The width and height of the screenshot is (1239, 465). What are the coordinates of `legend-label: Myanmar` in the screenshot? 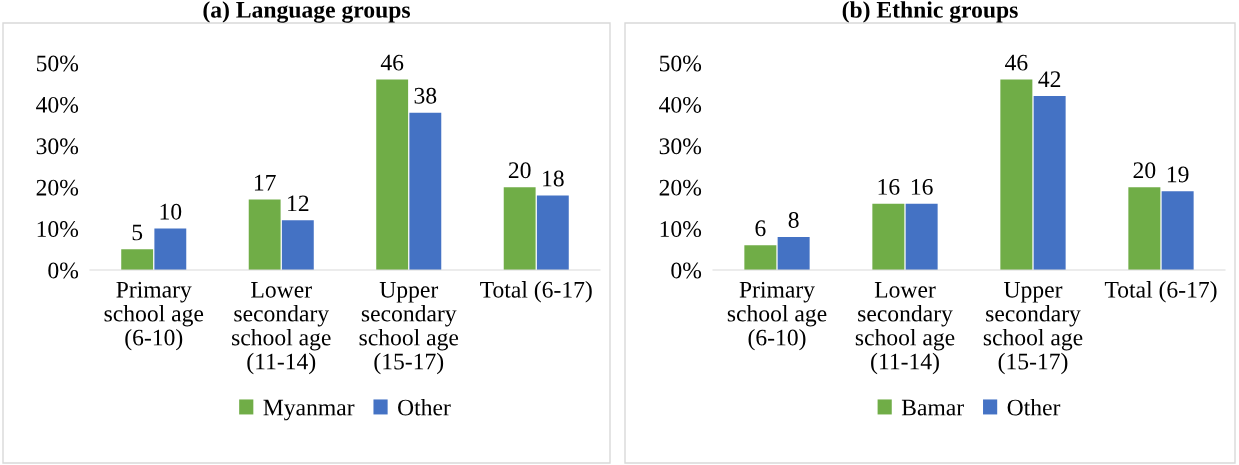 It's located at (309, 410).